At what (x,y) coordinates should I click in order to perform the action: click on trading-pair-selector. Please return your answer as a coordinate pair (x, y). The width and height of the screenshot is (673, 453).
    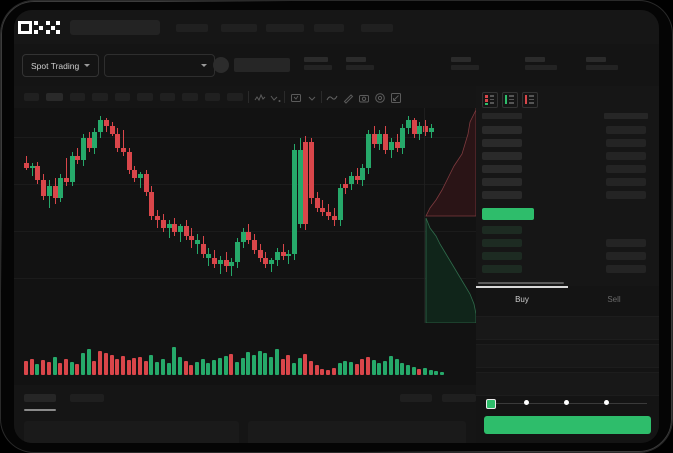
    Looking at the image, I should click on (159, 65).